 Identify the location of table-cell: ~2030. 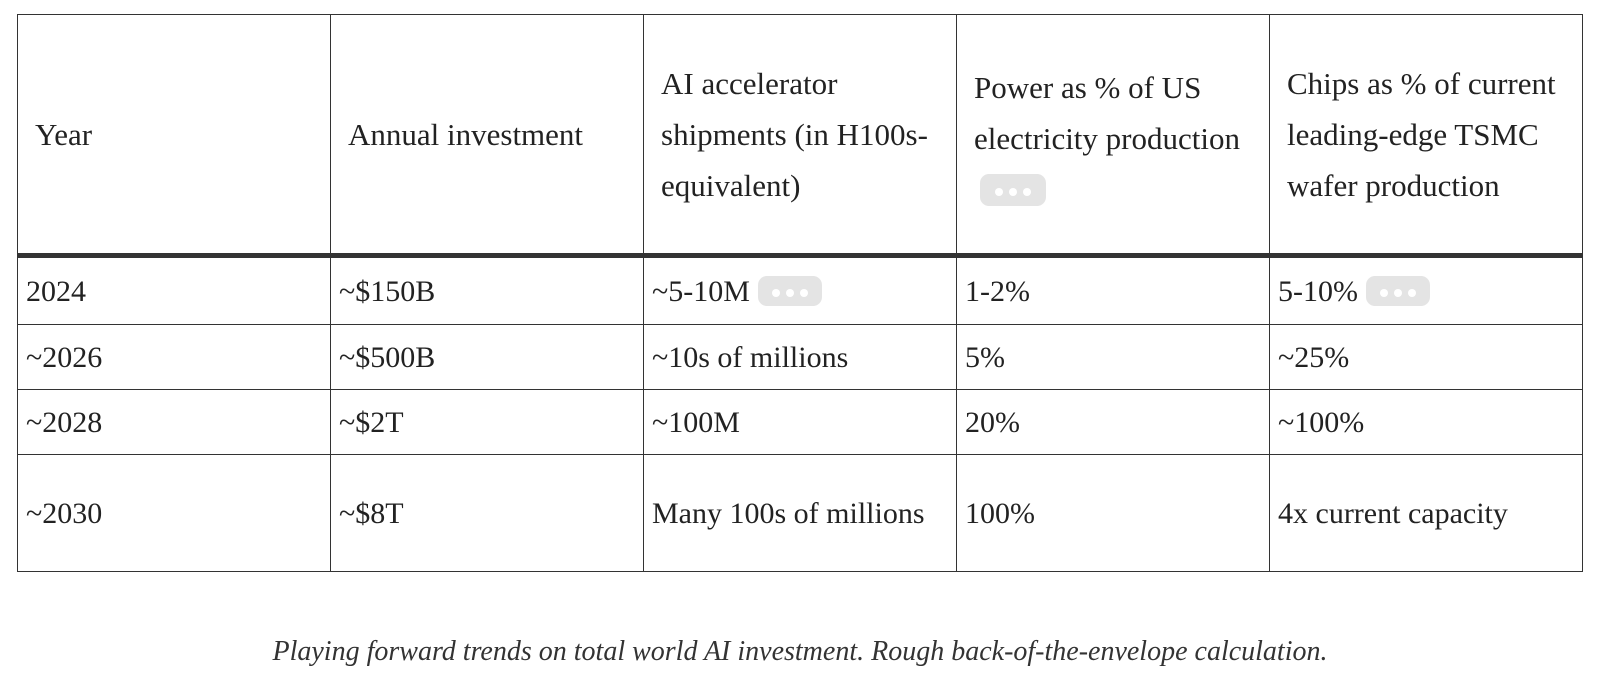
(174, 513).